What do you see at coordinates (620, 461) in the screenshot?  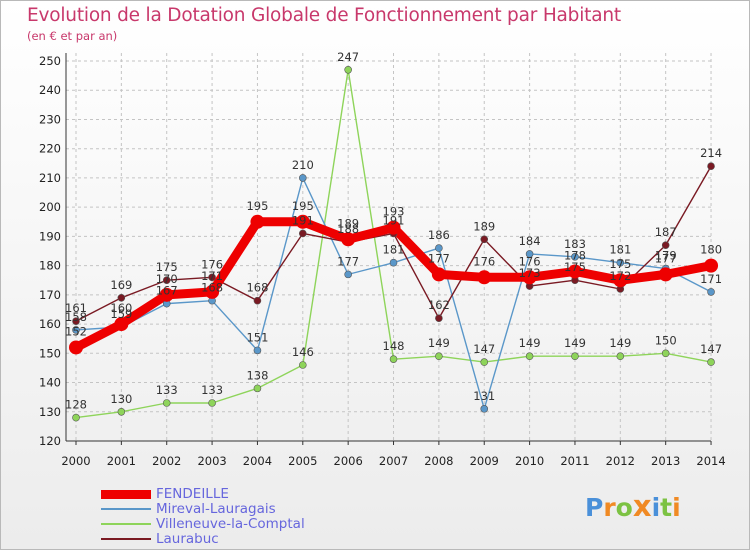 I see `x-tick-label: 2012` at bounding box center [620, 461].